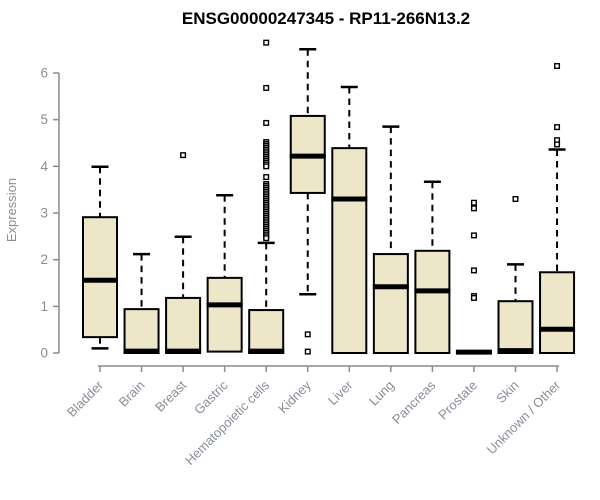 This screenshot has width=600, height=500. Describe the element at coordinates (183, 253) in the screenshot. I see `box-group-breast` at that location.